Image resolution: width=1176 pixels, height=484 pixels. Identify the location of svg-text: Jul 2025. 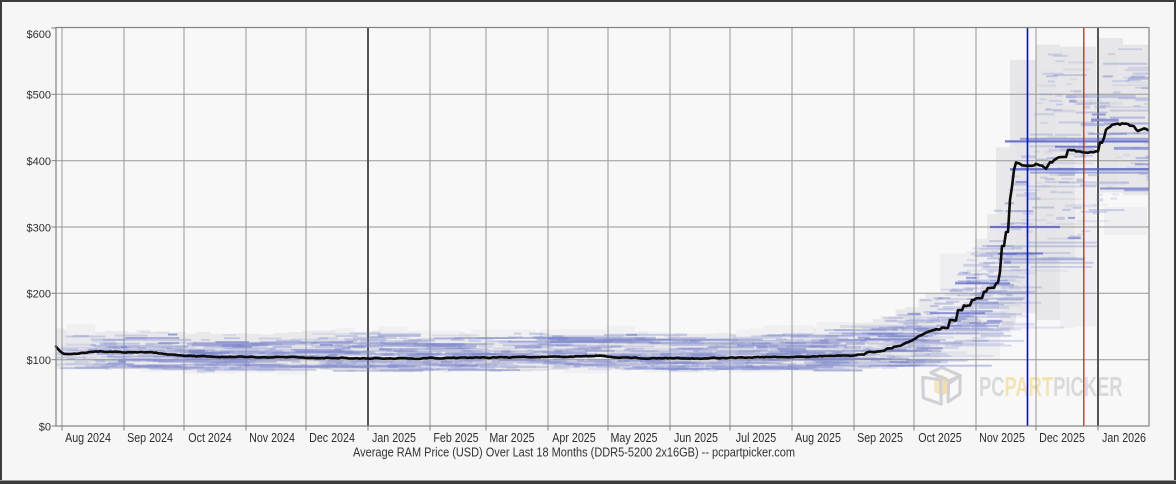
(756, 437).